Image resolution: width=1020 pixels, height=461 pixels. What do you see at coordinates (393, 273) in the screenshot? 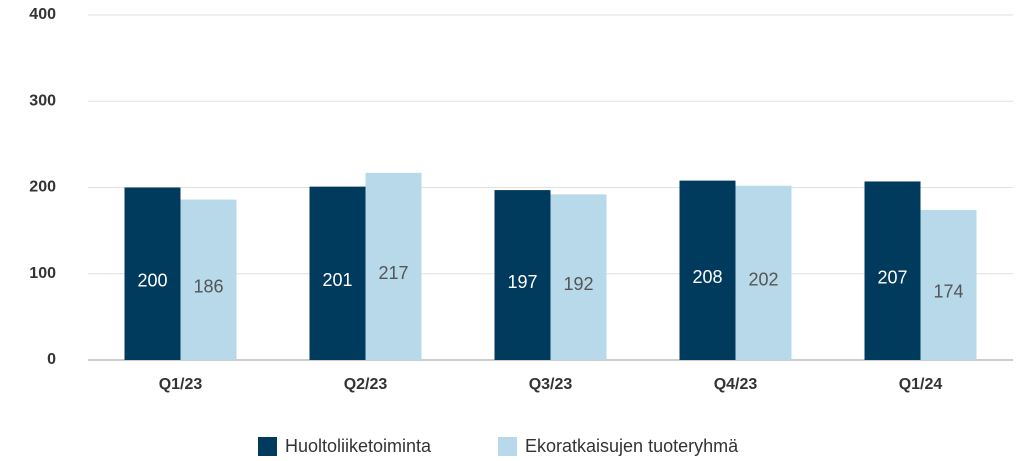
I see `data-label: 217` at bounding box center [393, 273].